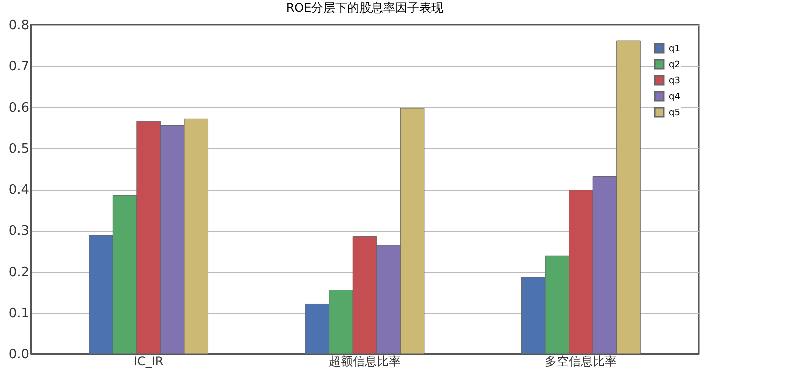  Describe the element at coordinates (19, 190) in the screenshot. I see `y-tick-label: 0.4` at that location.